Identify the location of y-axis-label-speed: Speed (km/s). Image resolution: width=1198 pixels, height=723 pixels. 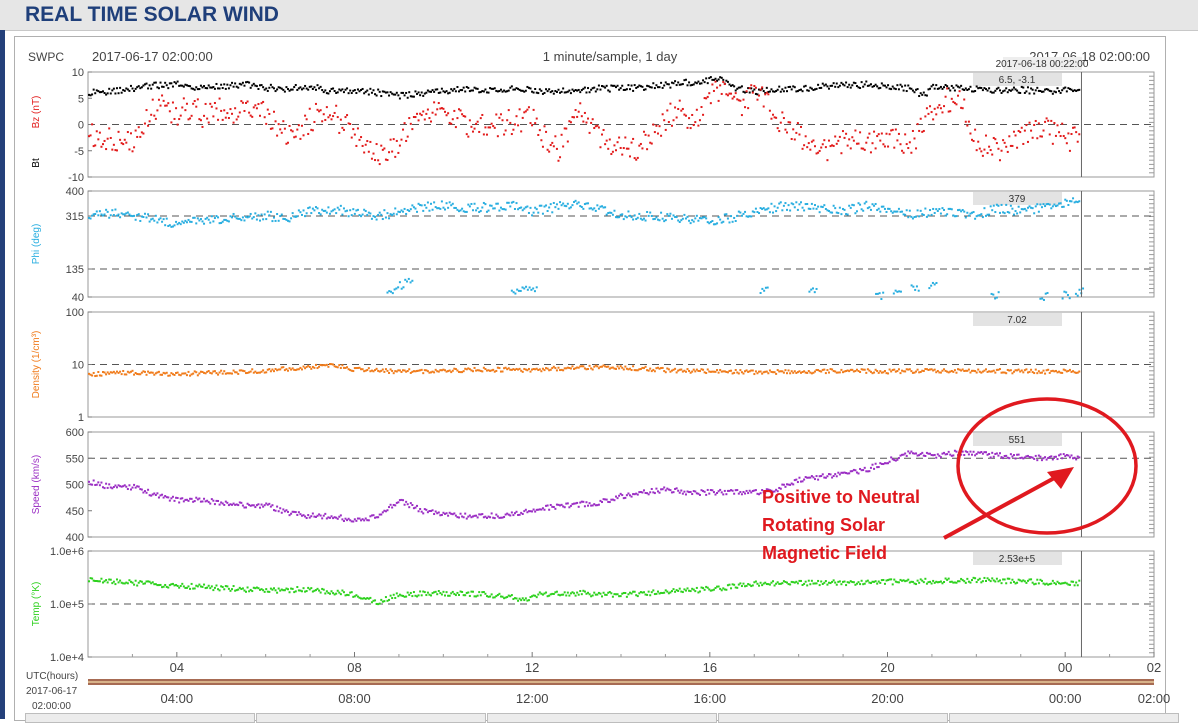
(36, 484).